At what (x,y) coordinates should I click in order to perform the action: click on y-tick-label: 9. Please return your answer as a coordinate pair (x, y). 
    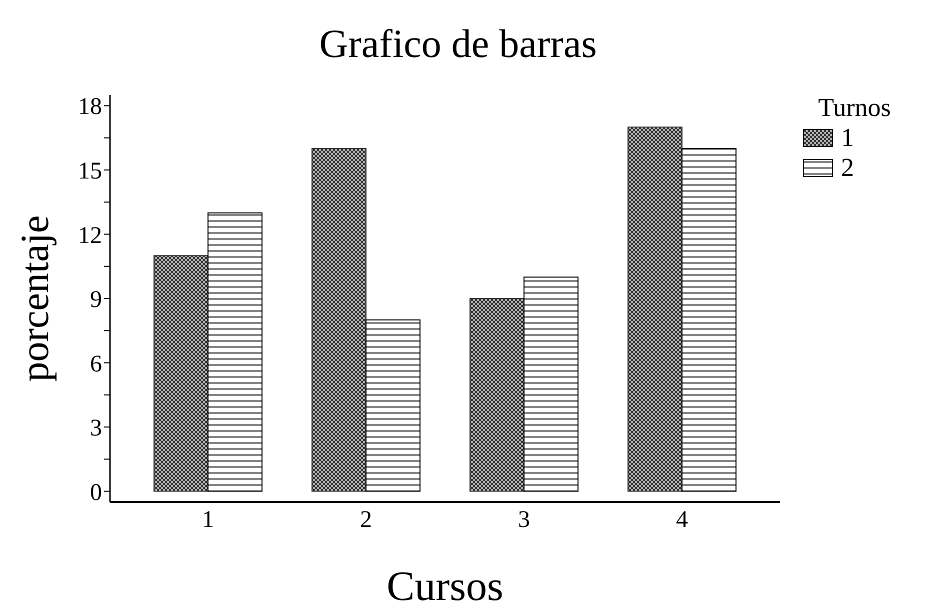
    Looking at the image, I should click on (96, 300).